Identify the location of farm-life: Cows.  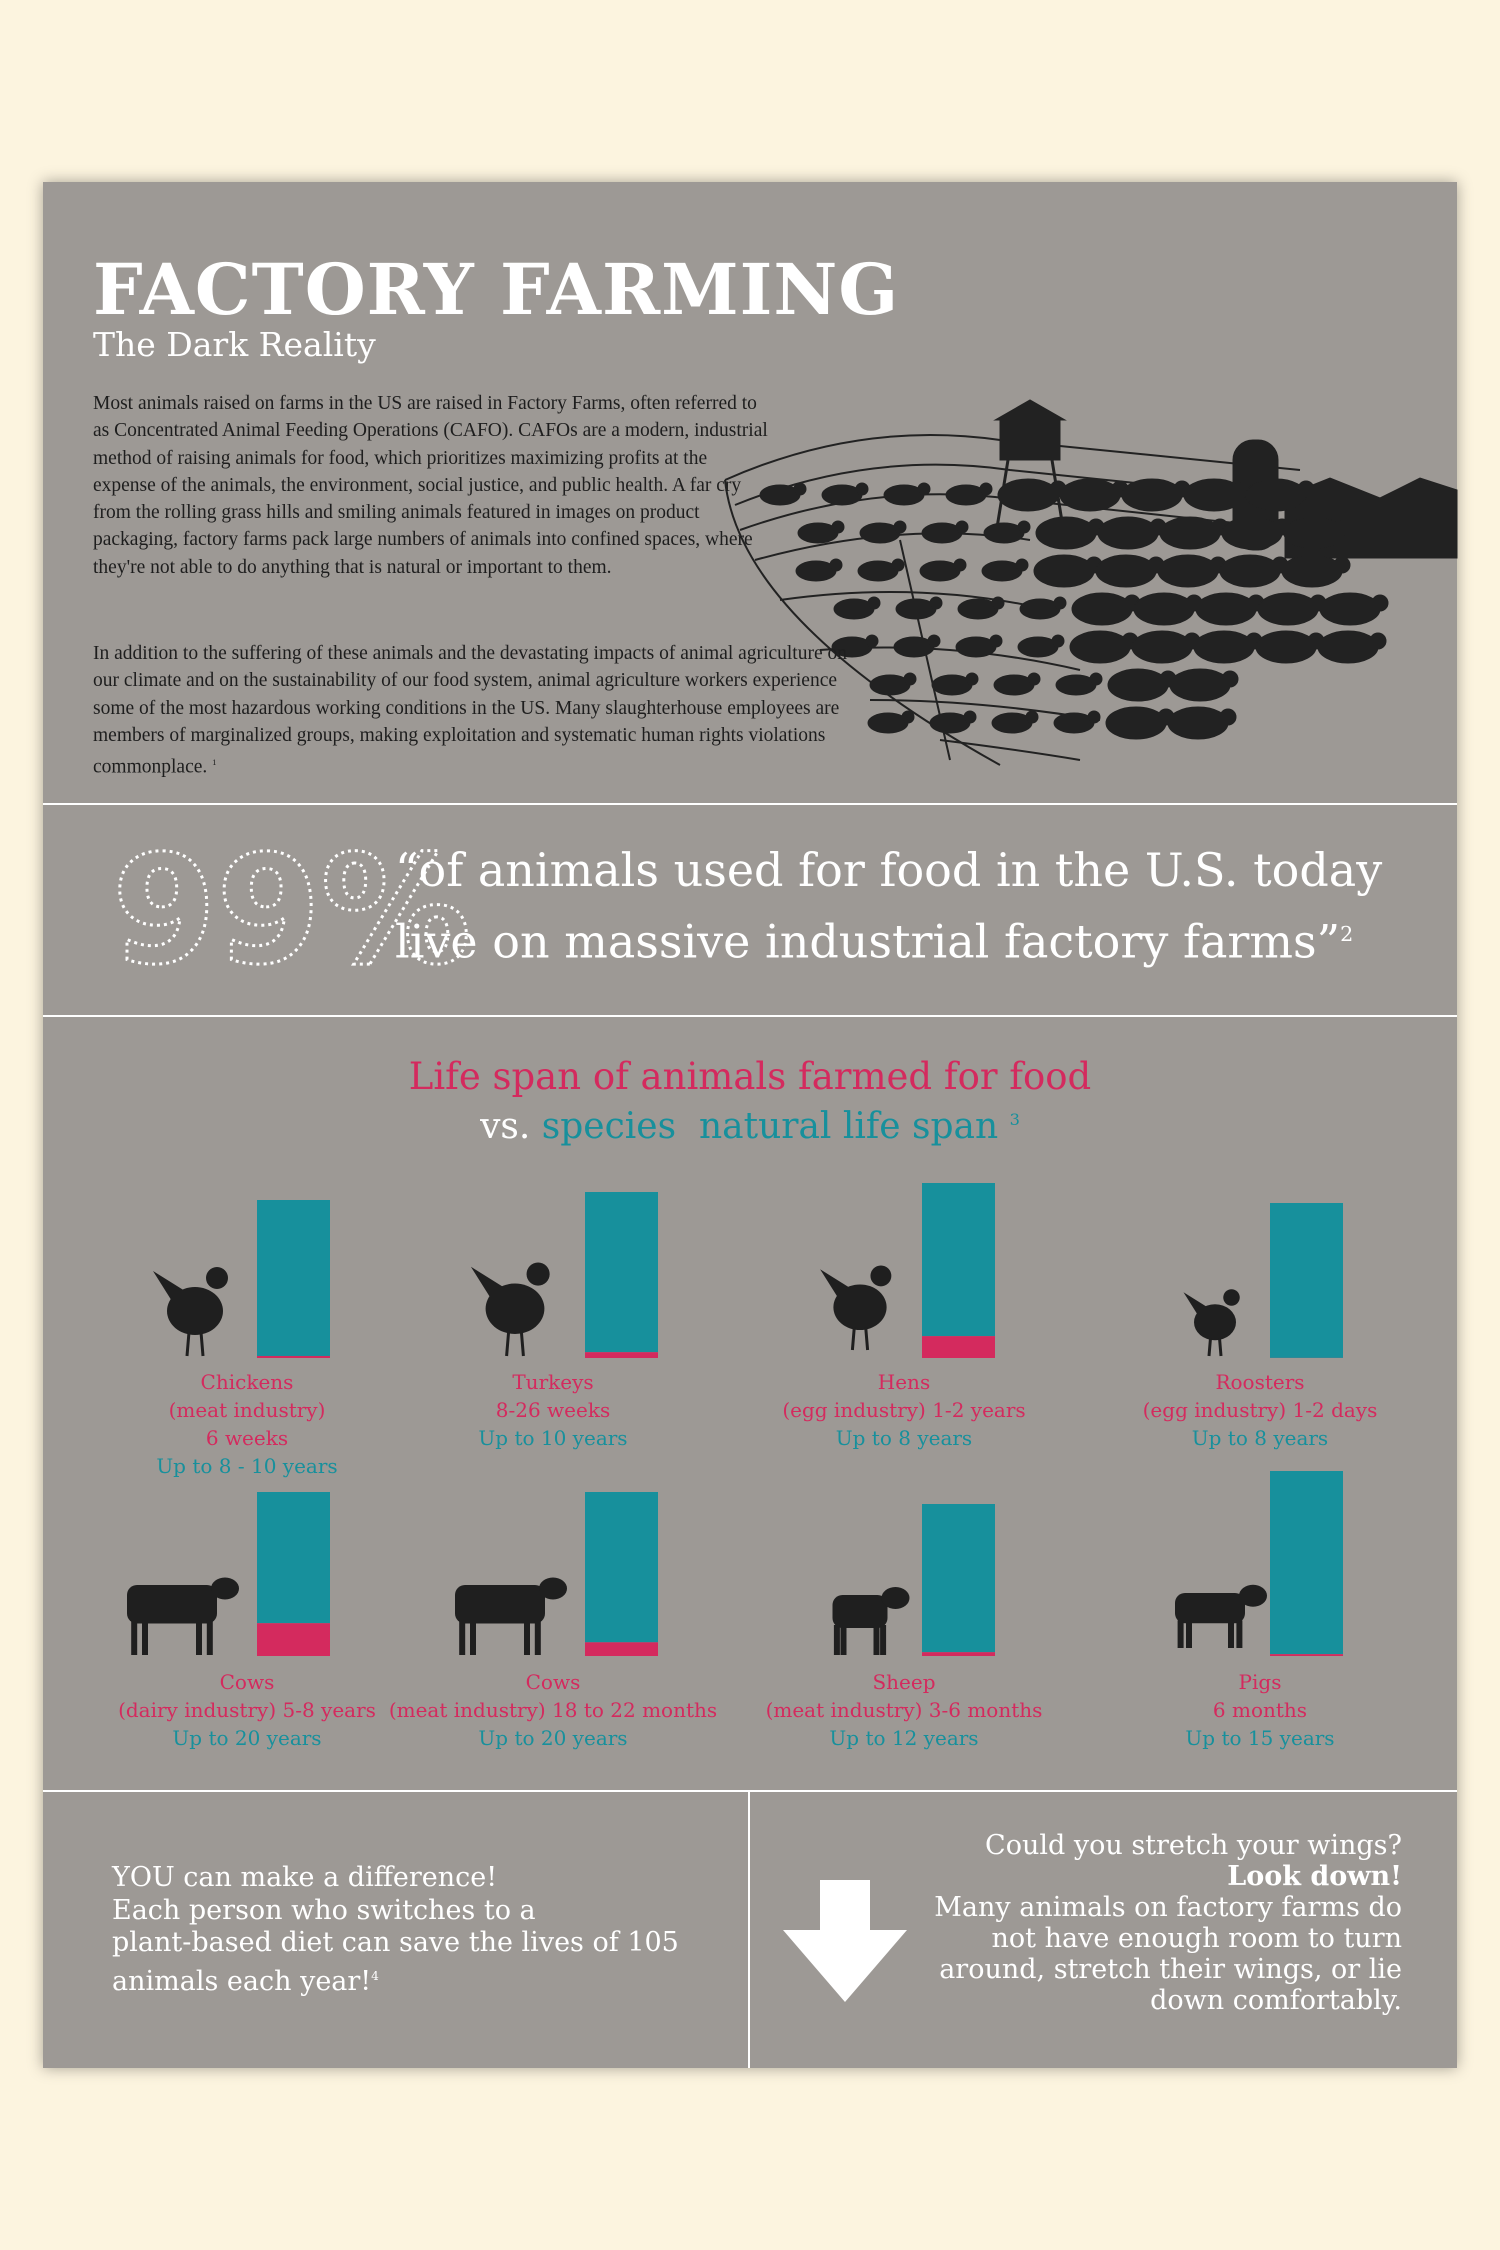
(247, 1682).